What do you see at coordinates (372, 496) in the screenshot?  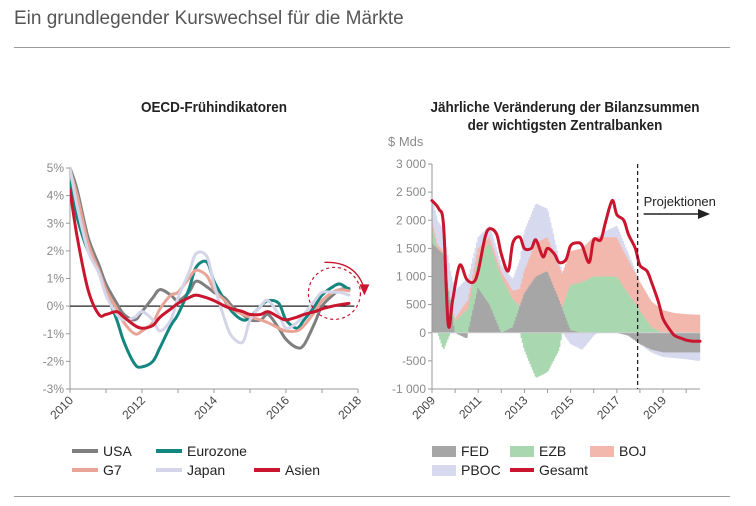 I see `bottom-rule` at bounding box center [372, 496].